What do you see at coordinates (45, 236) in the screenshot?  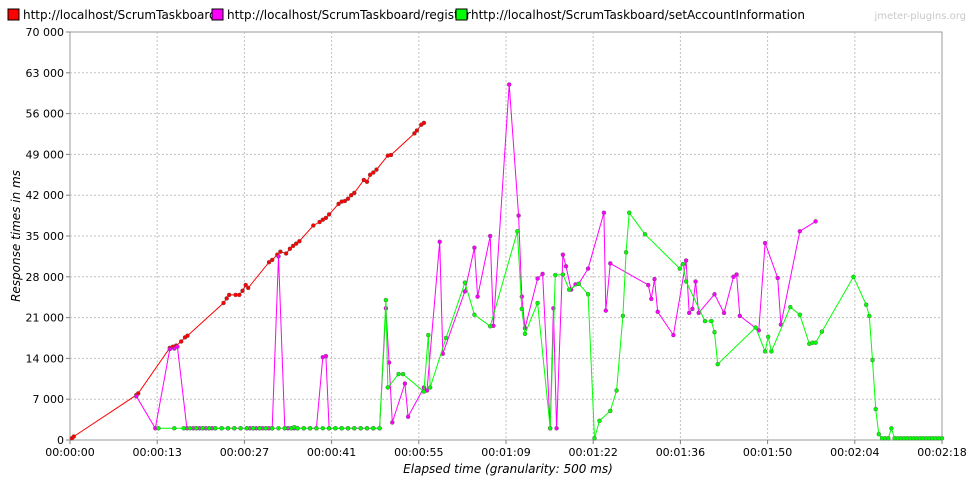 I see `y-tick-label: 35 000` at bounding box center [45, 236].